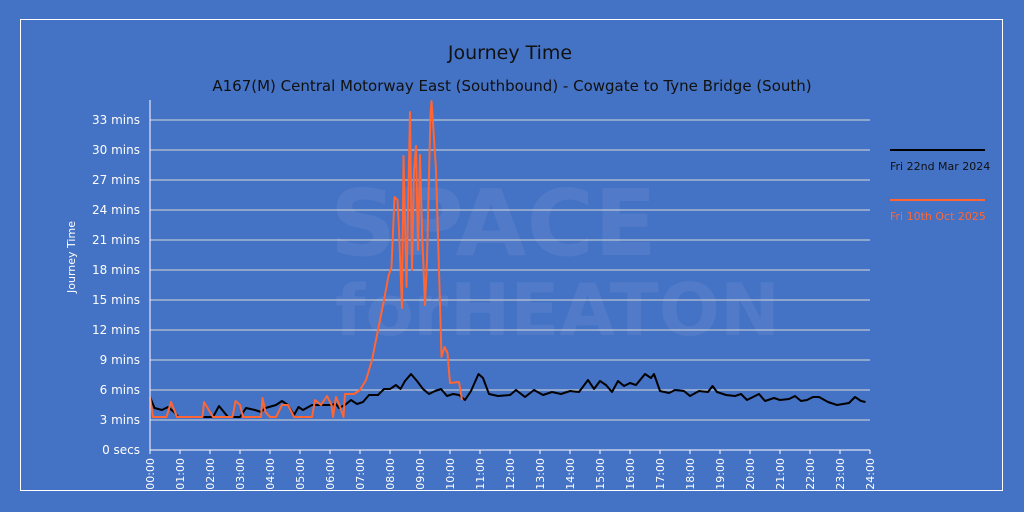 The height and width of the screenshot is (512, 1024). Describe the element at coordinates (780, 474) in the screenshot. I see `x-tick-label: 21:00` at that location.